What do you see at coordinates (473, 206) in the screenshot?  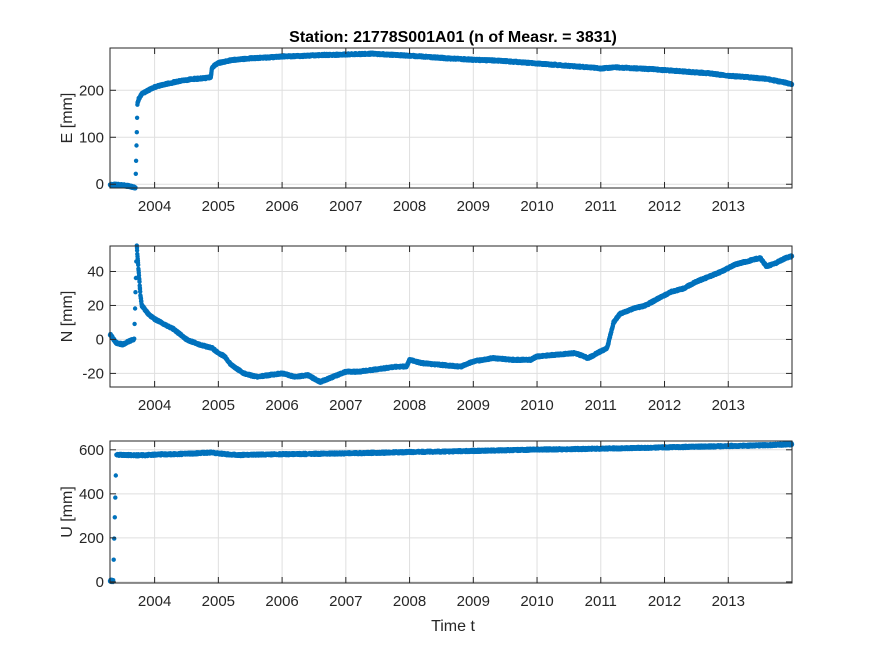 I see `x-tick-label: 2009` at bounding box center [473, 206].